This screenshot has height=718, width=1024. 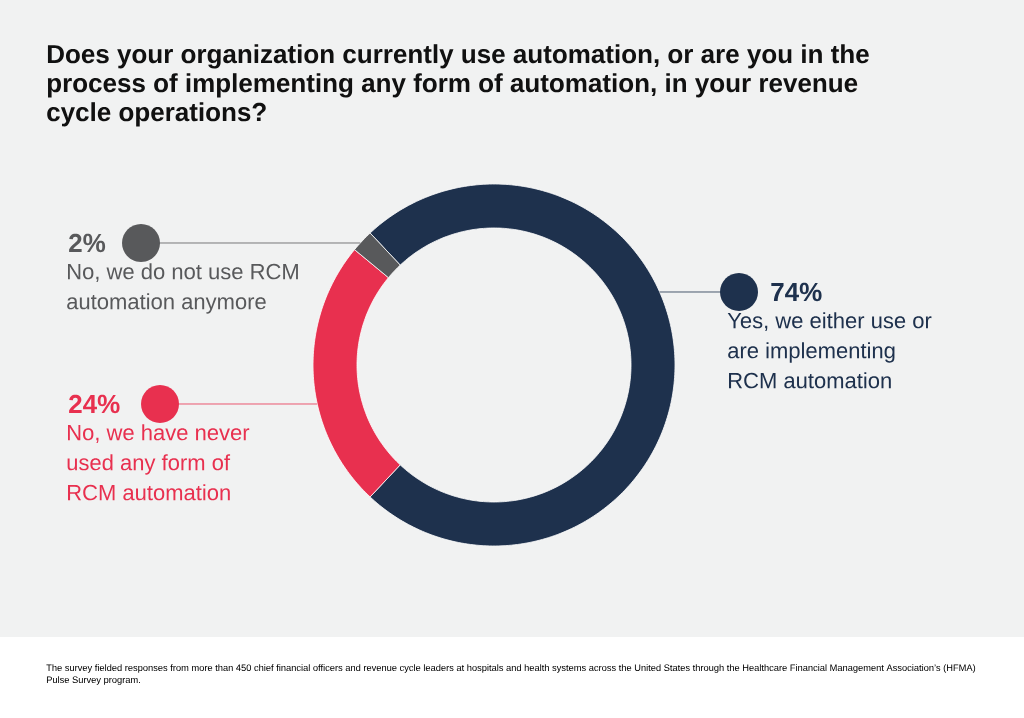 What do you see at coordinates (796, 292) in the screenshot?
I see `data-label: 74%` at bounding box center [796, 292].